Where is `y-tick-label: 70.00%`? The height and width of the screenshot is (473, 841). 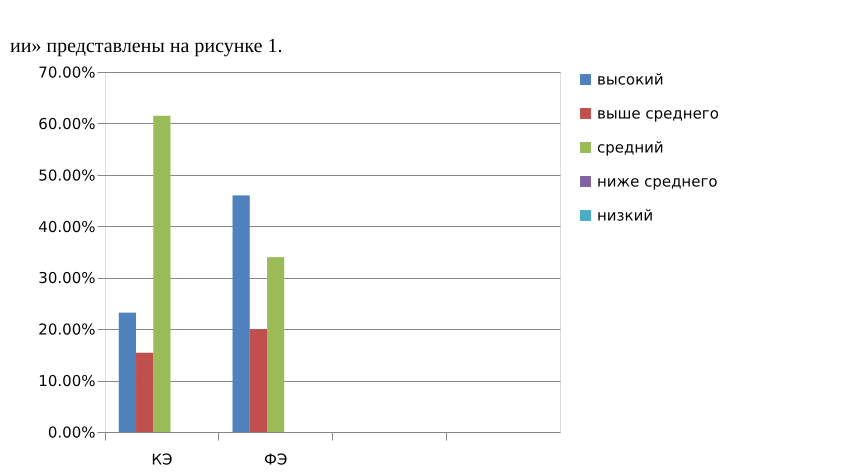
y-tick-label: 70.00% is located at coordinates (67, 73).